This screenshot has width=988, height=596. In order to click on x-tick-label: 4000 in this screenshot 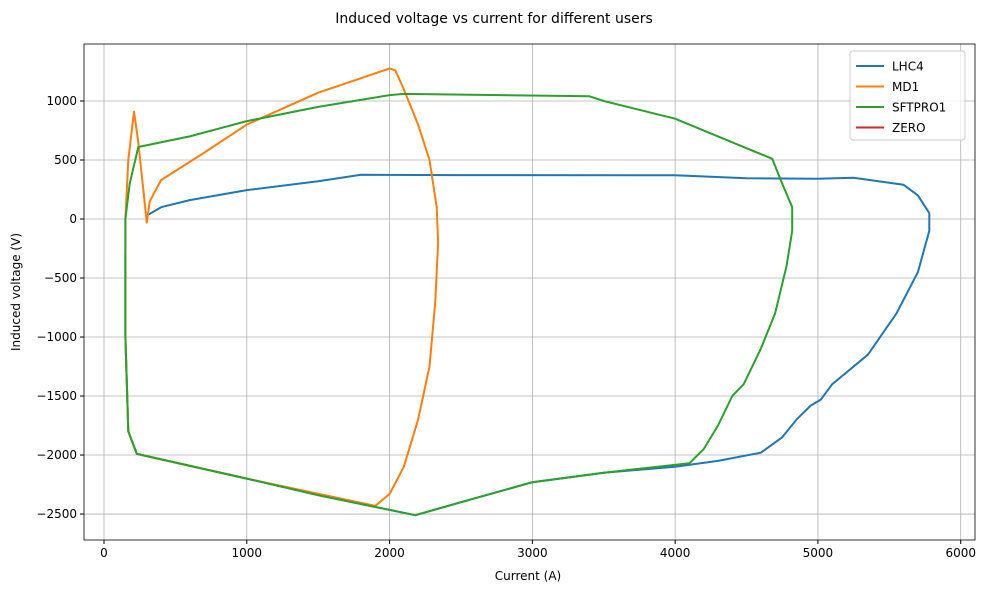, I will do `click(675, 553)`.